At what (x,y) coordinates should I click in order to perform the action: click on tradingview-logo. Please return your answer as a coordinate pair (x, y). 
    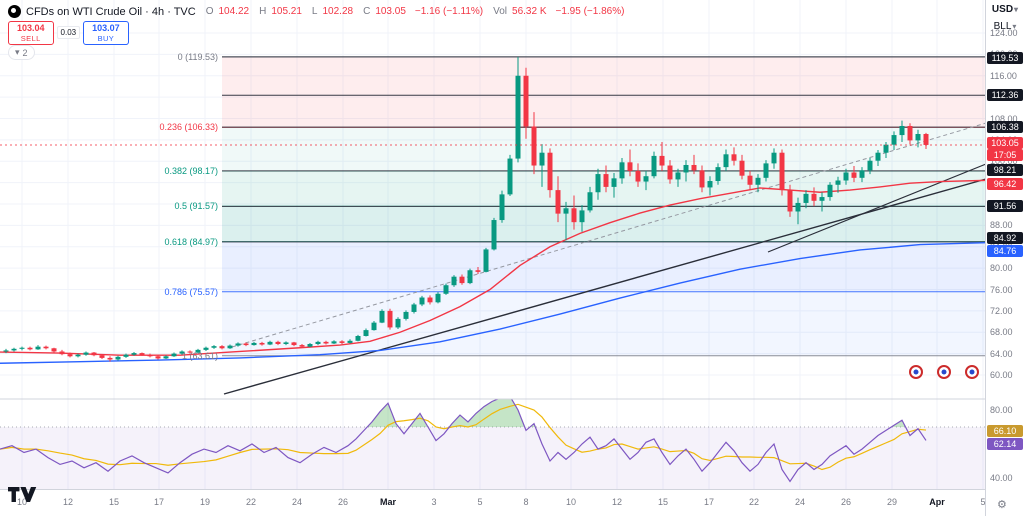
    Looking at the image, I should click on (23, 497).